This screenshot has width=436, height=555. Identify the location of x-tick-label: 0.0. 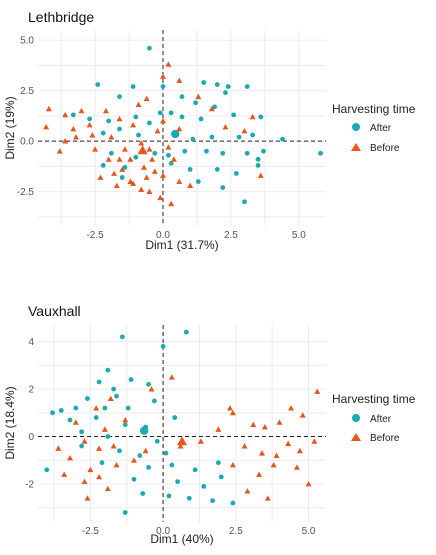
(163, 531).